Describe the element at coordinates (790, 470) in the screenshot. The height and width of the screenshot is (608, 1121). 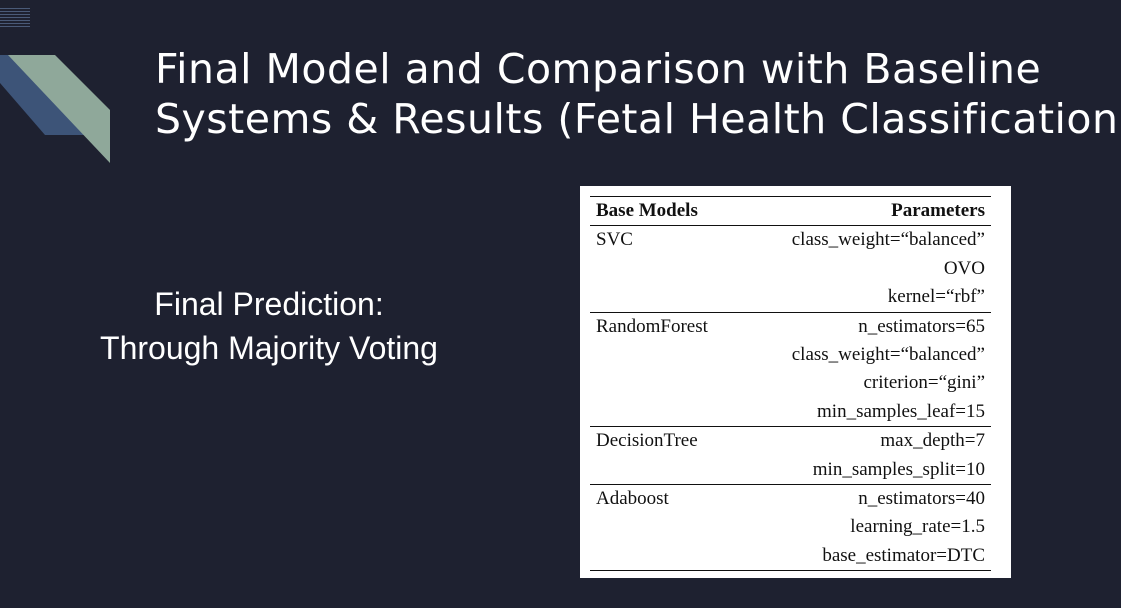
I see `table-row: min_samples_split=10` at that location.